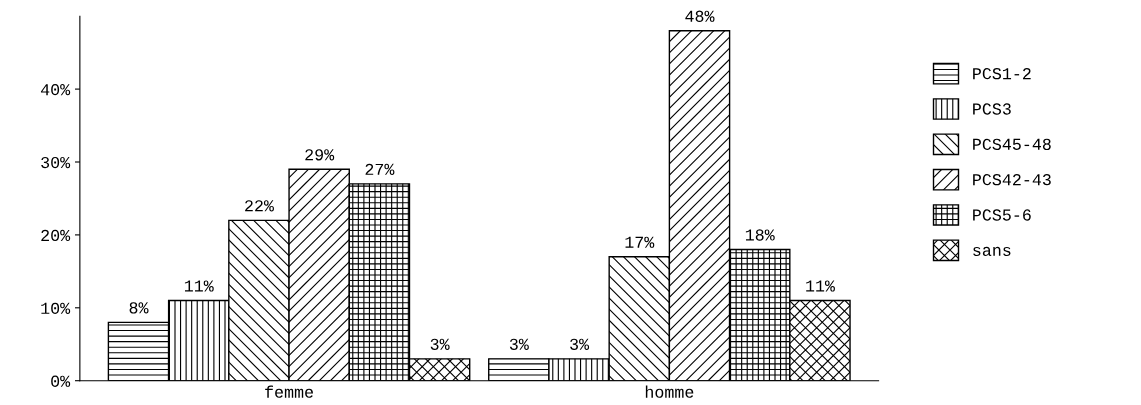  I want to click on y-tick-label: 10%, so click(56, 308).